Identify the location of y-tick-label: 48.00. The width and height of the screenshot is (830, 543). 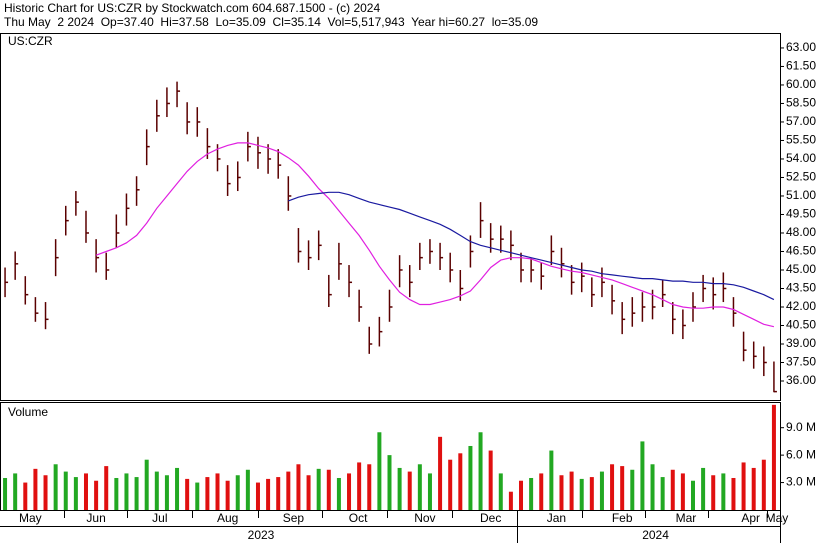
(801, 232).